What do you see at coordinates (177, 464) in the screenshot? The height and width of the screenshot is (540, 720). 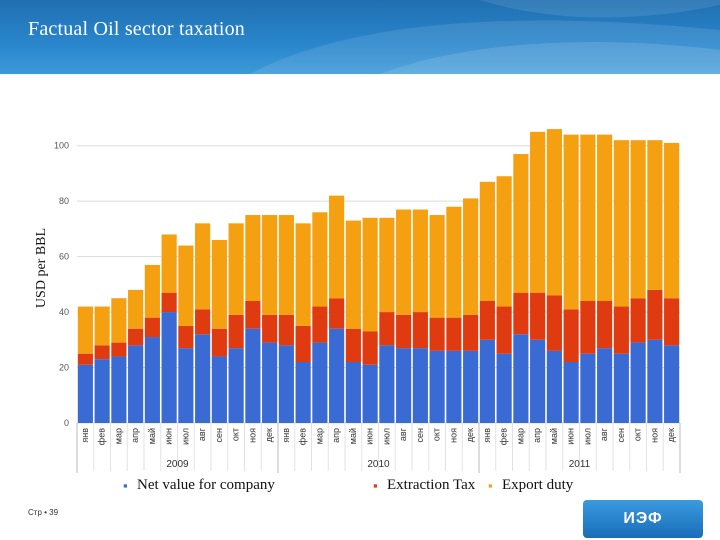 I see `year-label: 2009` at bounding box center [177, 464].